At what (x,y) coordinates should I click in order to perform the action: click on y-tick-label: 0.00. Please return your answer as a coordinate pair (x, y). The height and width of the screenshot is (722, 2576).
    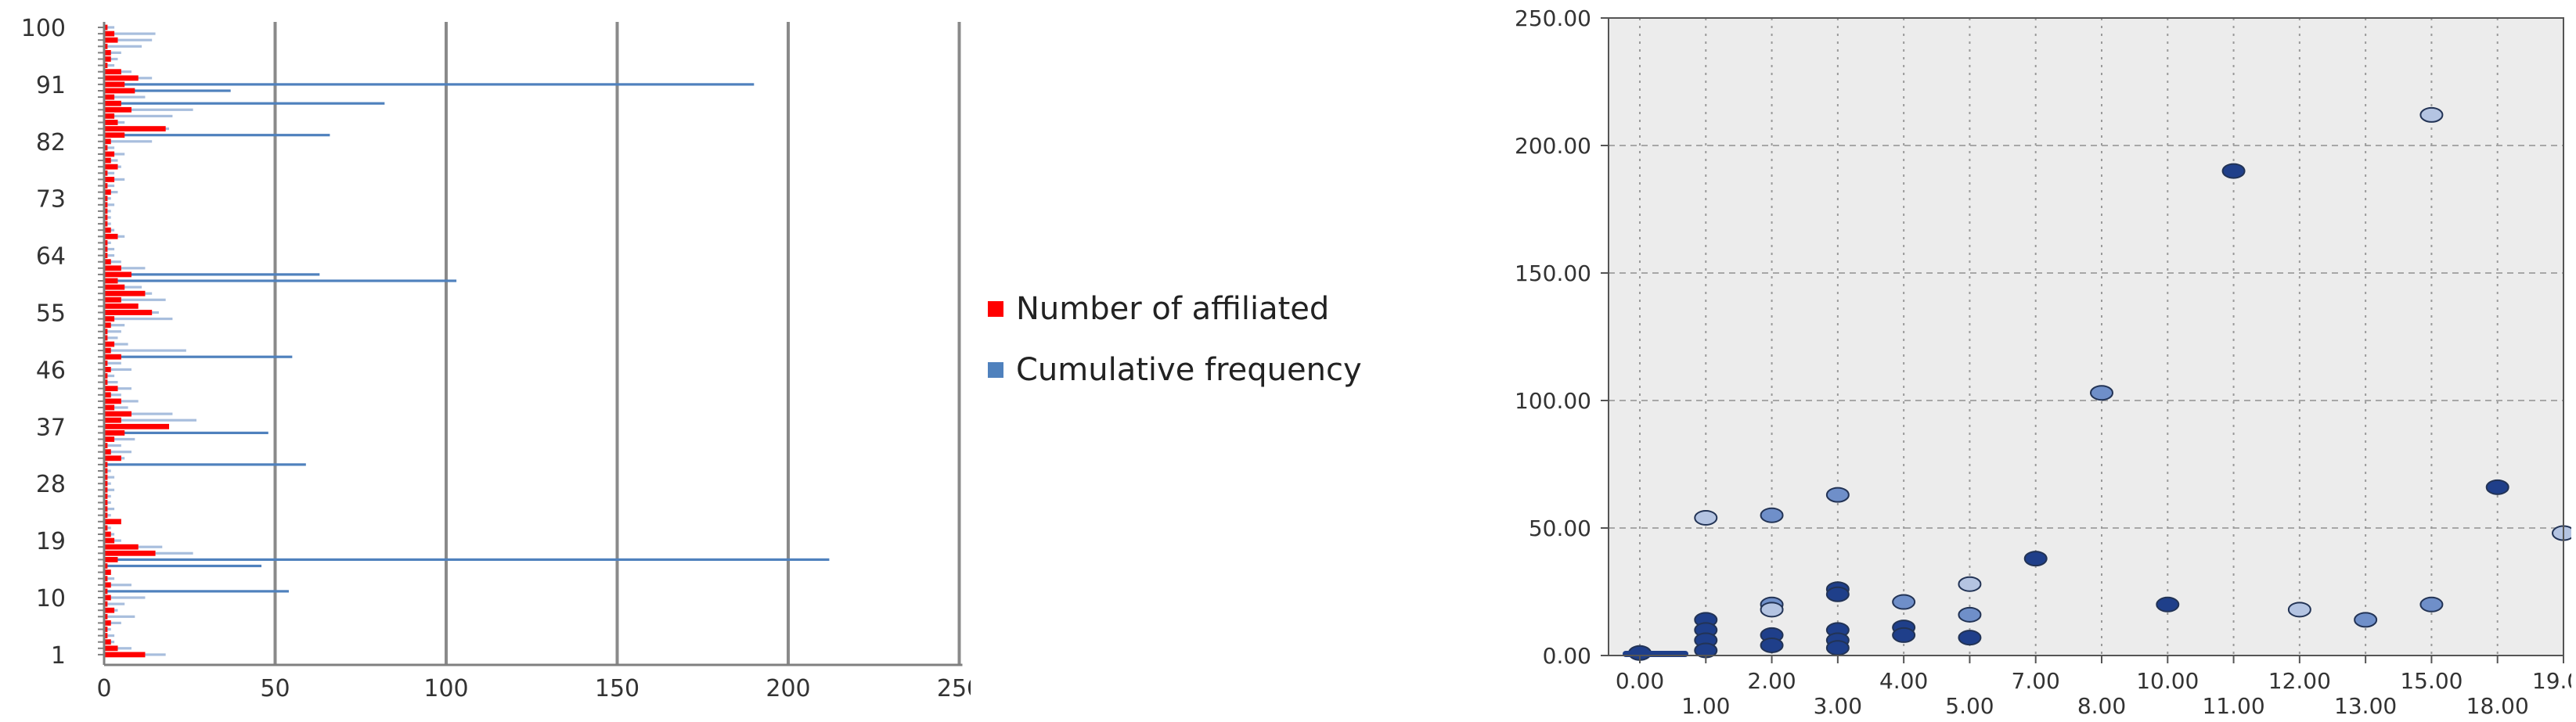
    Looking at the image, I should click on (1567, 656).